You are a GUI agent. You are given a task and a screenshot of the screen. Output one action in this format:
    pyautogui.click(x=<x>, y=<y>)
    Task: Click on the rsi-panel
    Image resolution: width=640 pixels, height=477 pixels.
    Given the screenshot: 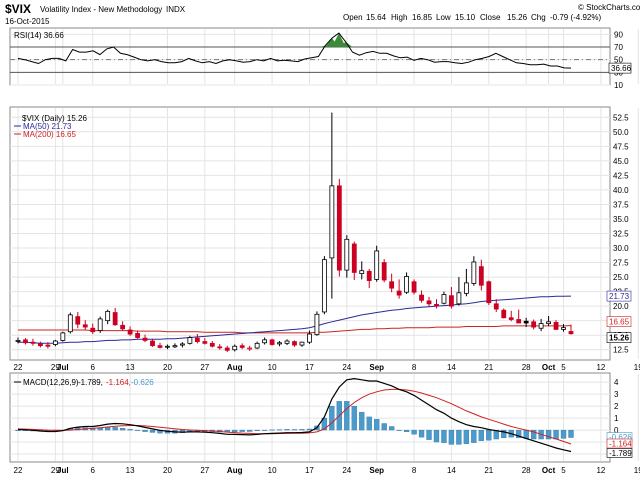 What is the action you would take?
    pyautogui.click(x=310, y=56)
    